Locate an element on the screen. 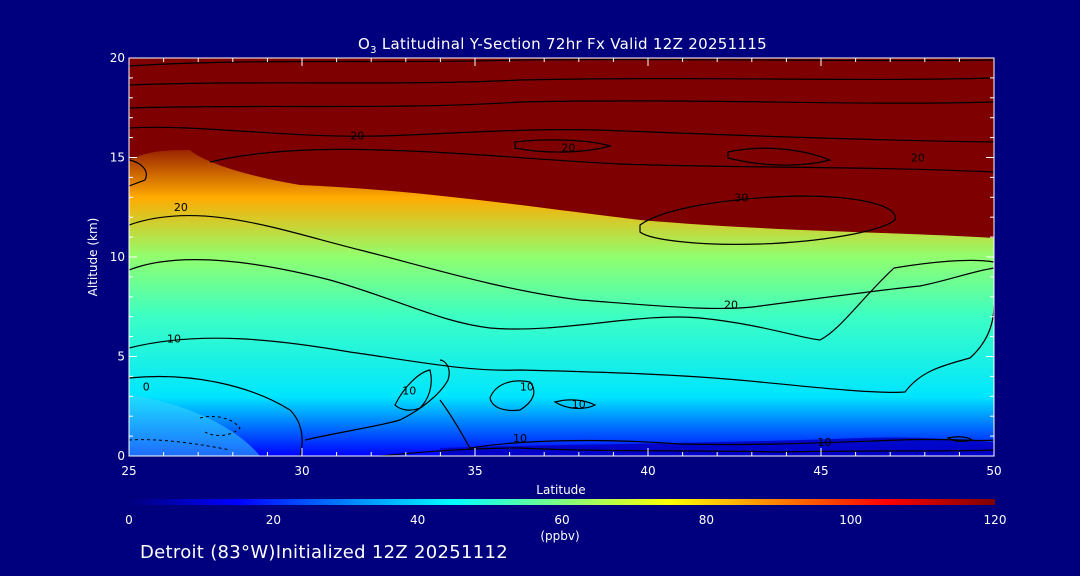  colorbar-ticks: 0 20 40 60 80 100 120 is located at coordinates (565, 520).